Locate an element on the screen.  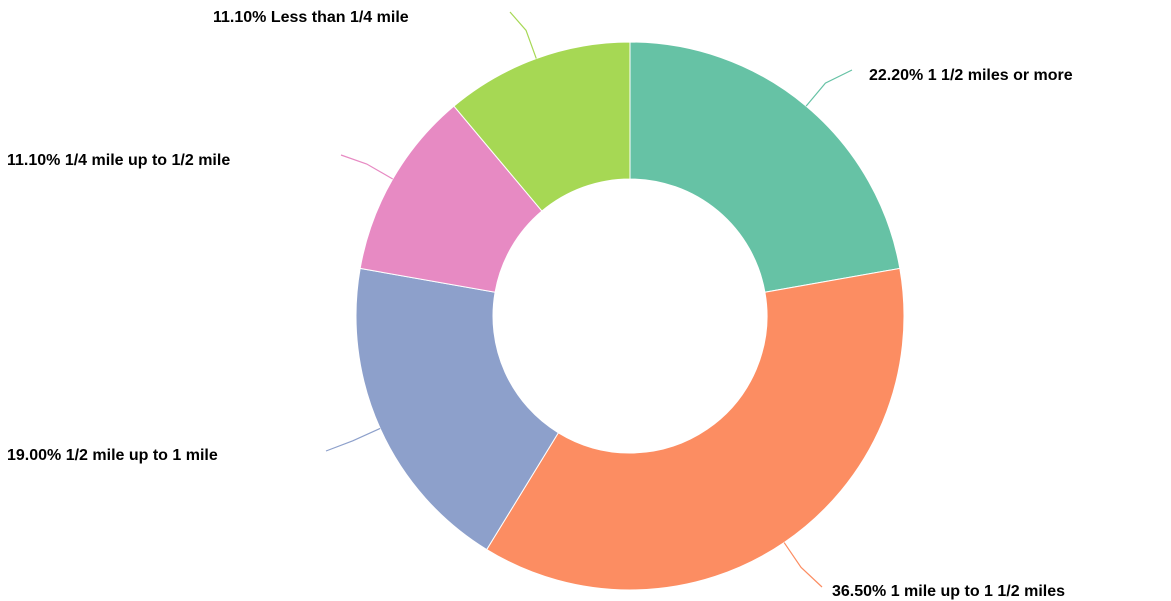
slice-label: 22.20% 1 1/2 miles or more is located at coordinates (971, 75).